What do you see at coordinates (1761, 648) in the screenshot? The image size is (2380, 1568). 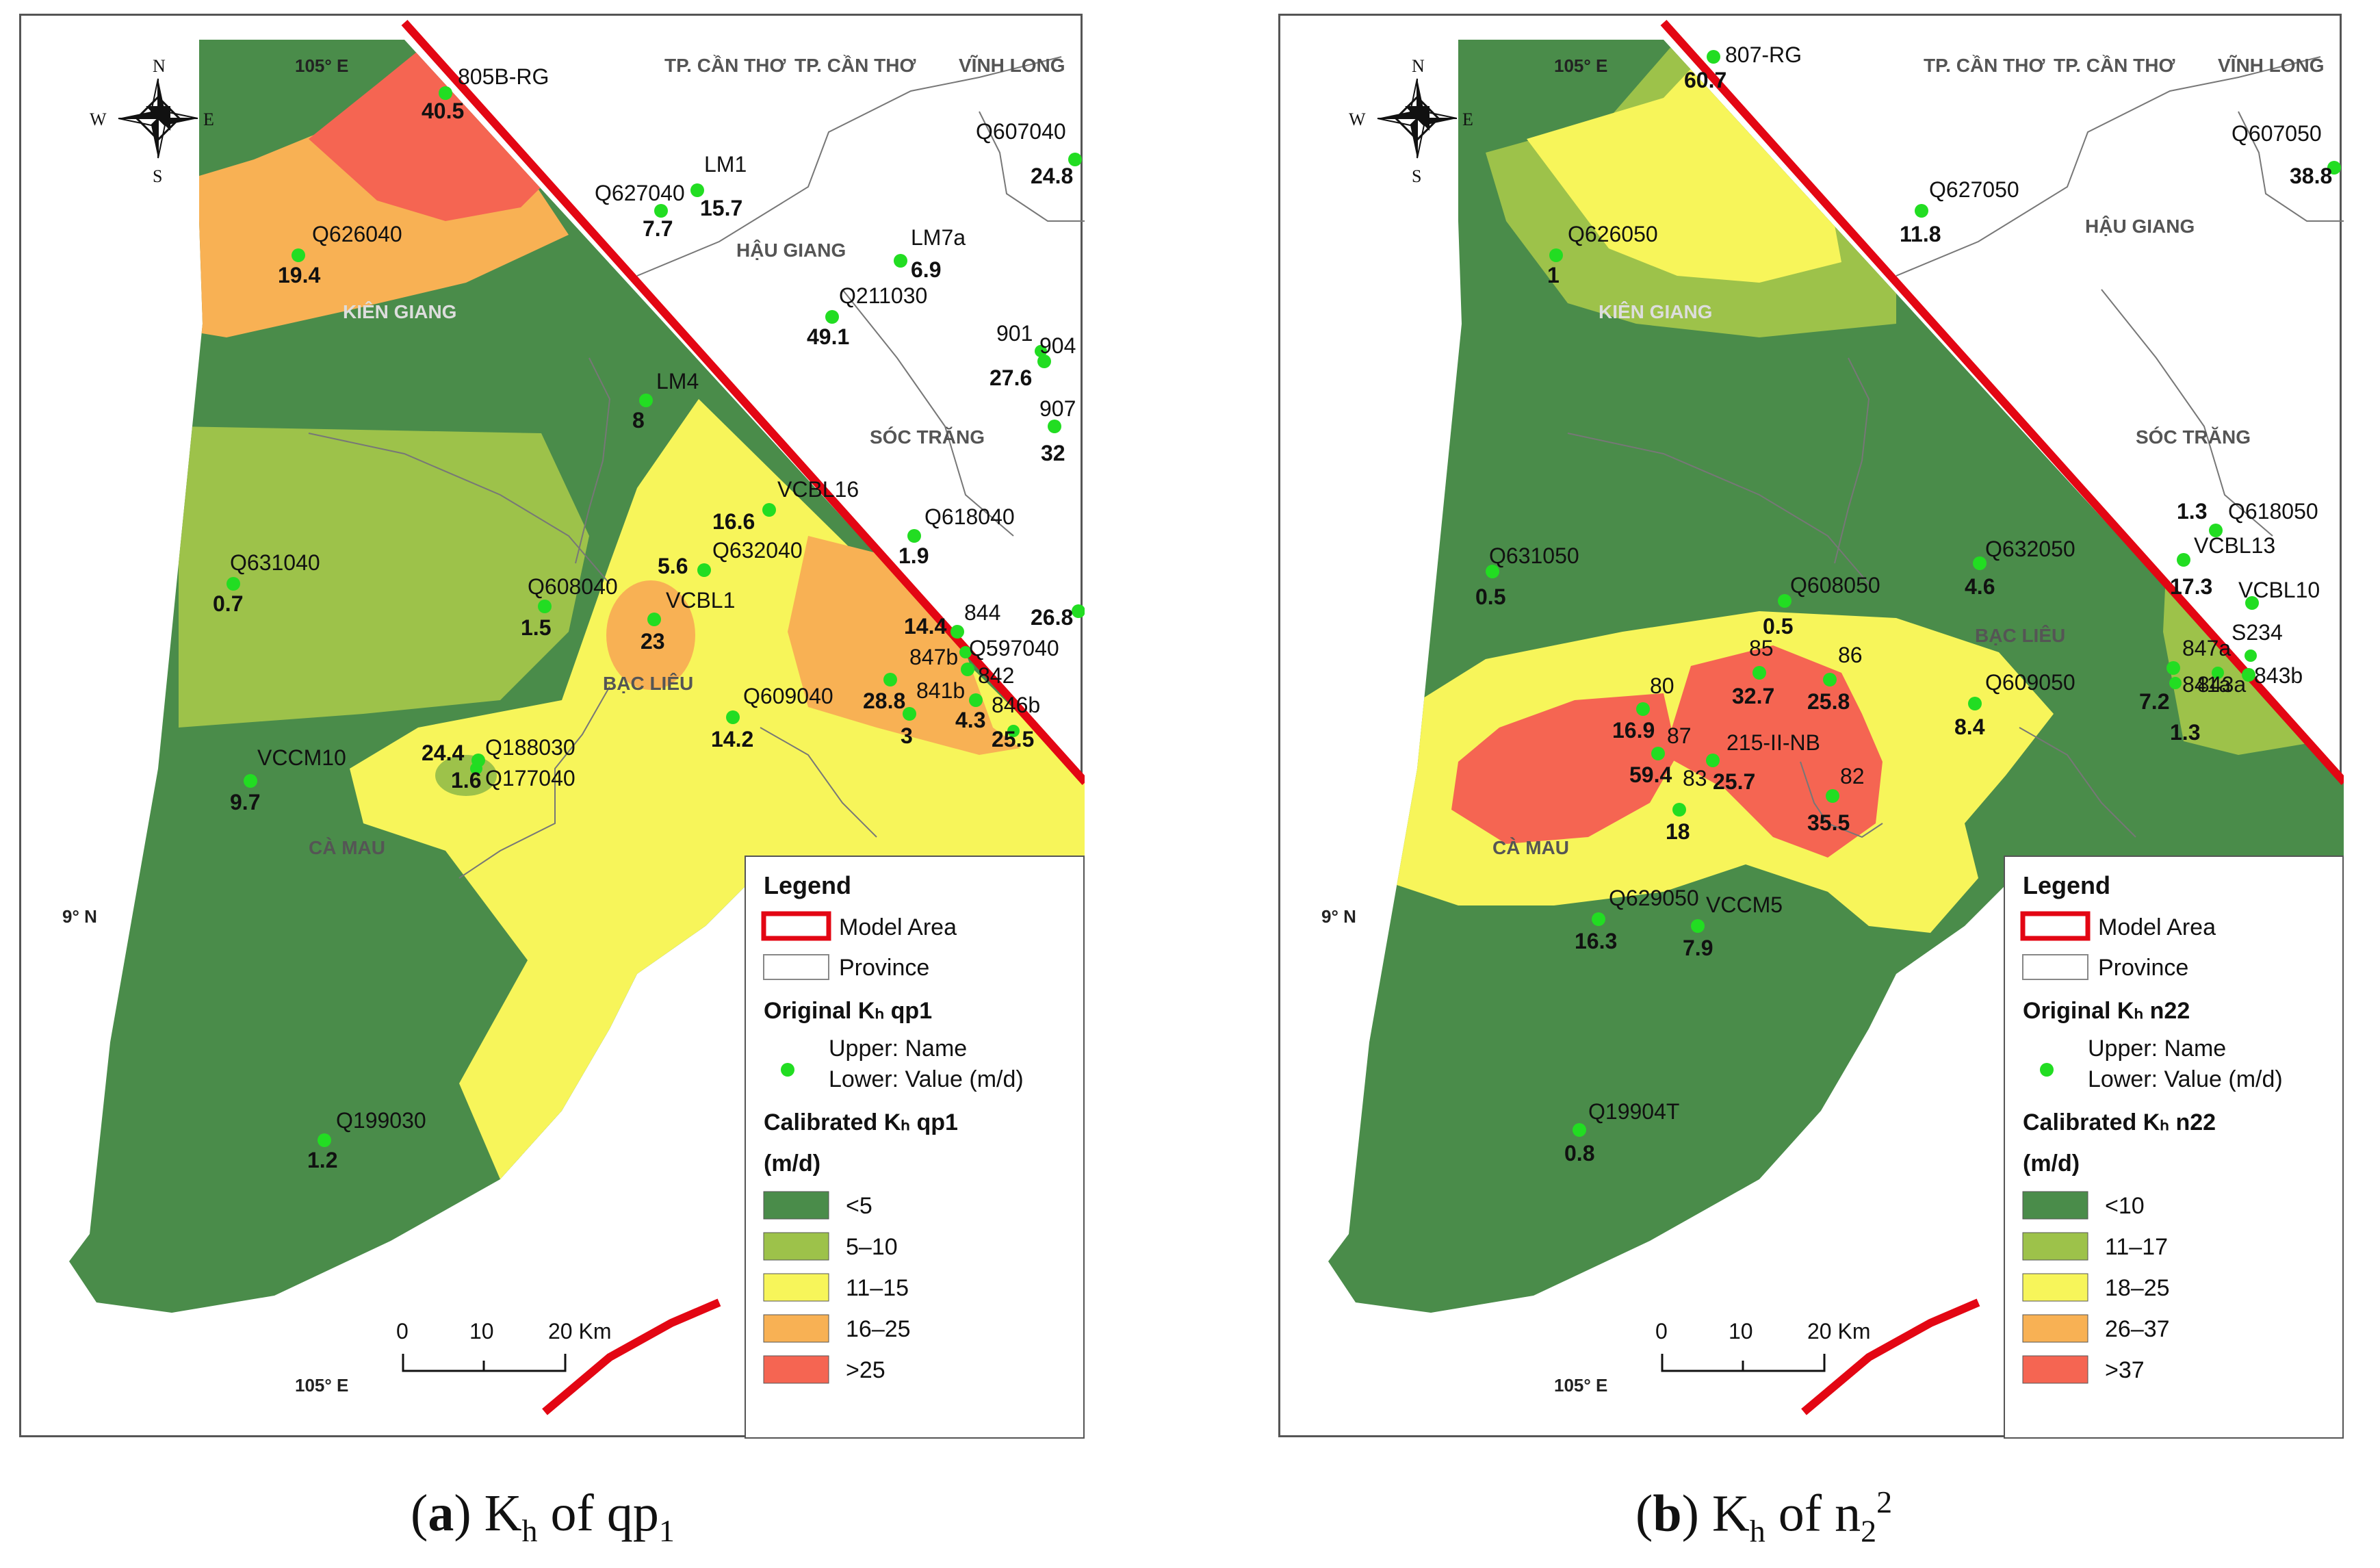 I see `svg-text: 85` at bounding box center [1761, 648].